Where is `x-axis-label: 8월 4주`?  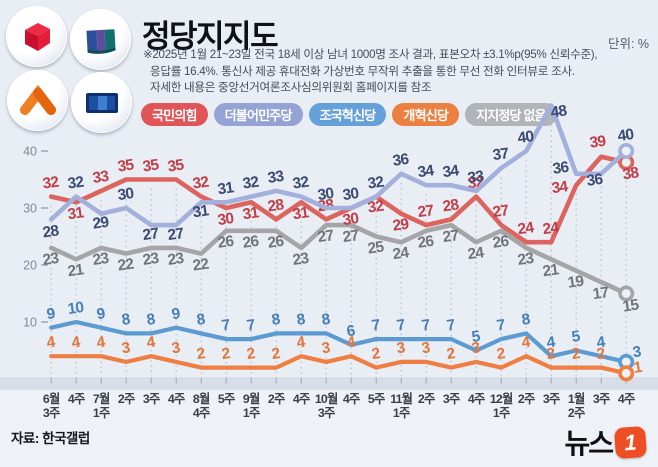
x-axis-label: 8월 4주 is located at coordinates (201, 406).